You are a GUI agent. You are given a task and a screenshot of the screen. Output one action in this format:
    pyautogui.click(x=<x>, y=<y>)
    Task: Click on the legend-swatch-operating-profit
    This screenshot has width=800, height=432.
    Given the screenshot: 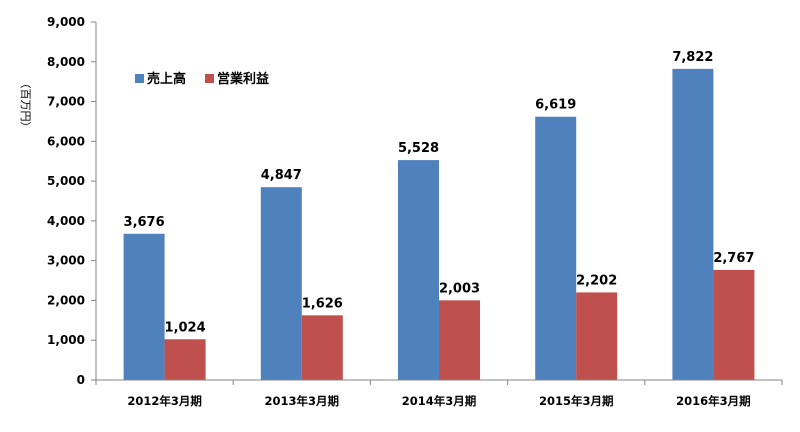 What is the action you would take?
    pyautogui.click(x=209, y=78)
    